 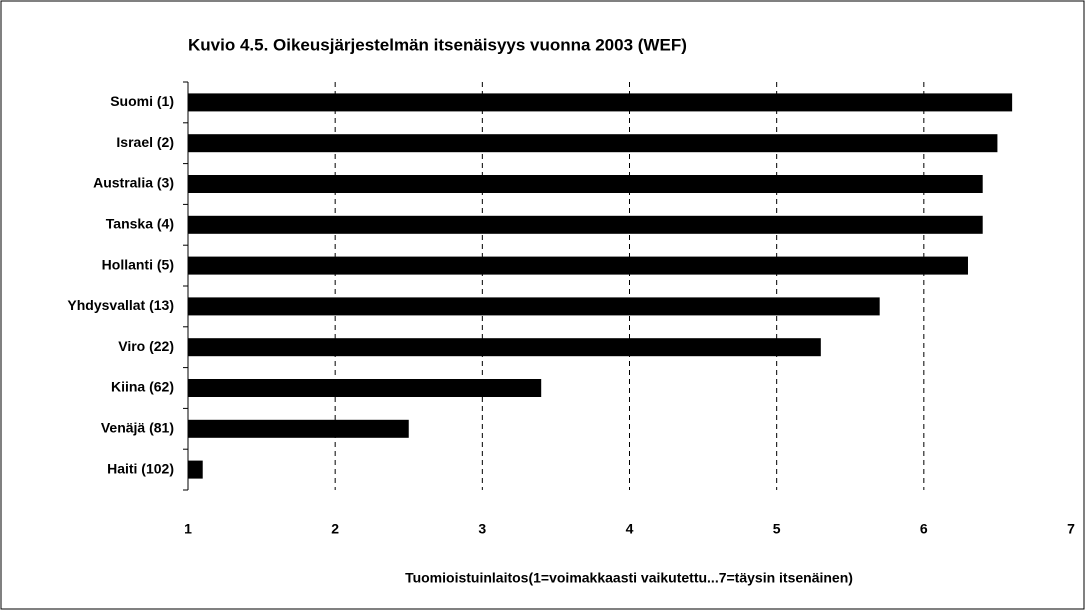 What do you see at coordinates (140, 468) in the screenshot?
I see `y-tick-label: Haiti (102)` at bounding box center [140, 468].